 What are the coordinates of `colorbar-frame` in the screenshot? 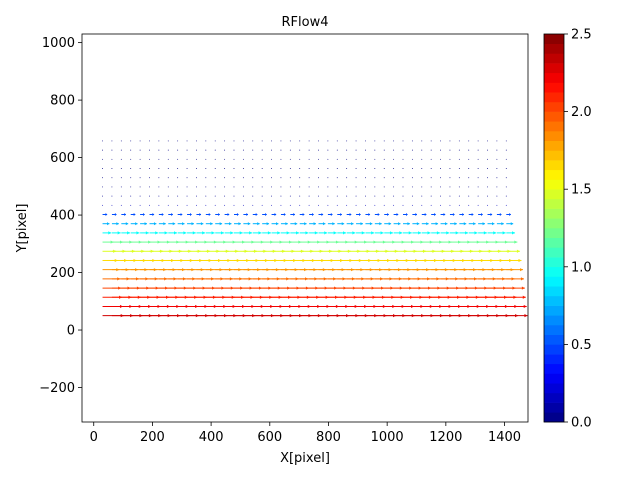 It's located at (554, 228).